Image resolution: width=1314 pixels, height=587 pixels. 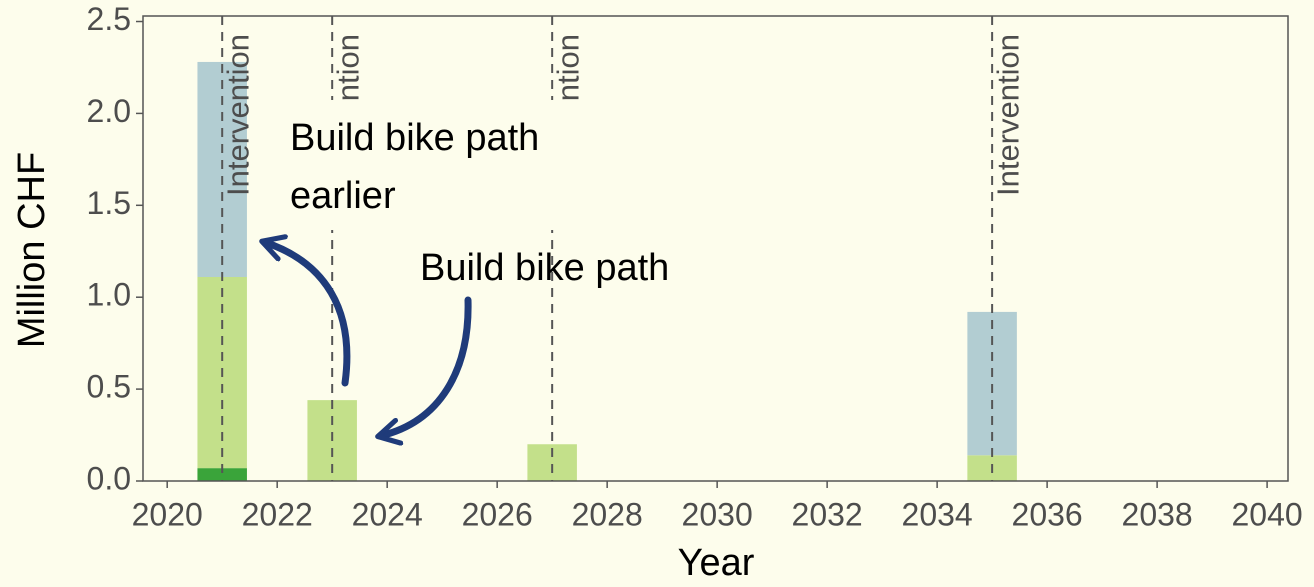 I want to click on y-tick-label: 2.5, so click(x=109, y=19).